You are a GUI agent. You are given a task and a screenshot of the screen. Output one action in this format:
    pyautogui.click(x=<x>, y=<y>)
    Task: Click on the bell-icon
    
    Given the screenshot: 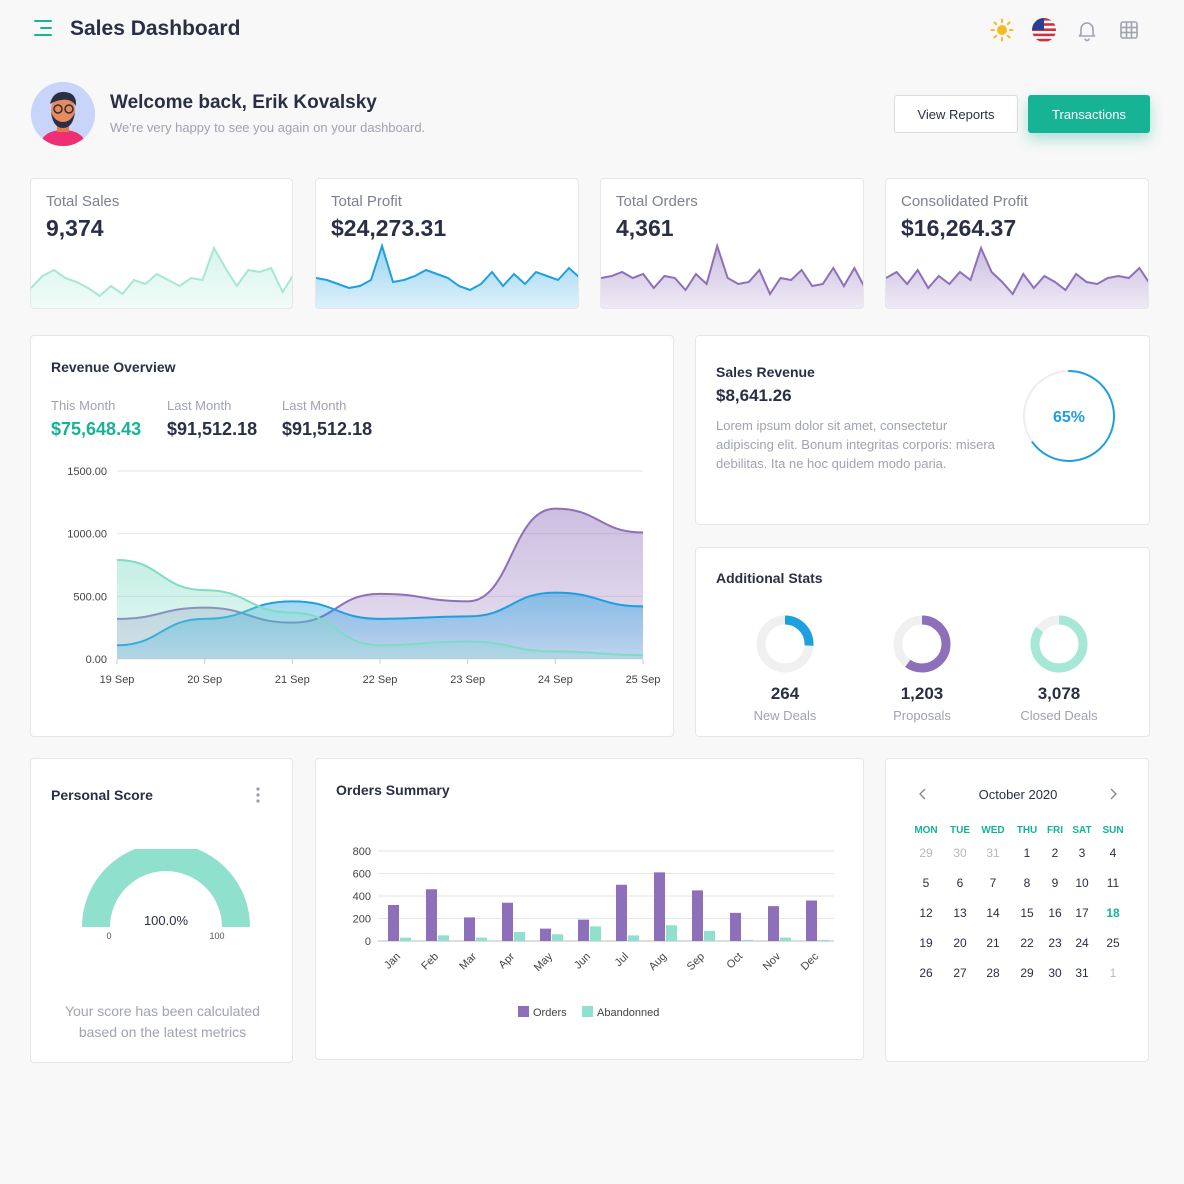 What is the action you would take?
    pyautogui.click(x=1087, y=30)
    